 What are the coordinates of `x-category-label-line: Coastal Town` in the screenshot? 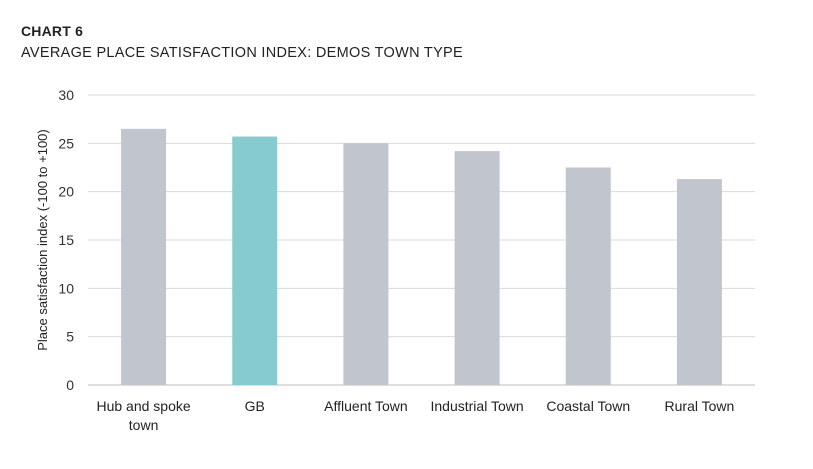 It's located at (588, 406).